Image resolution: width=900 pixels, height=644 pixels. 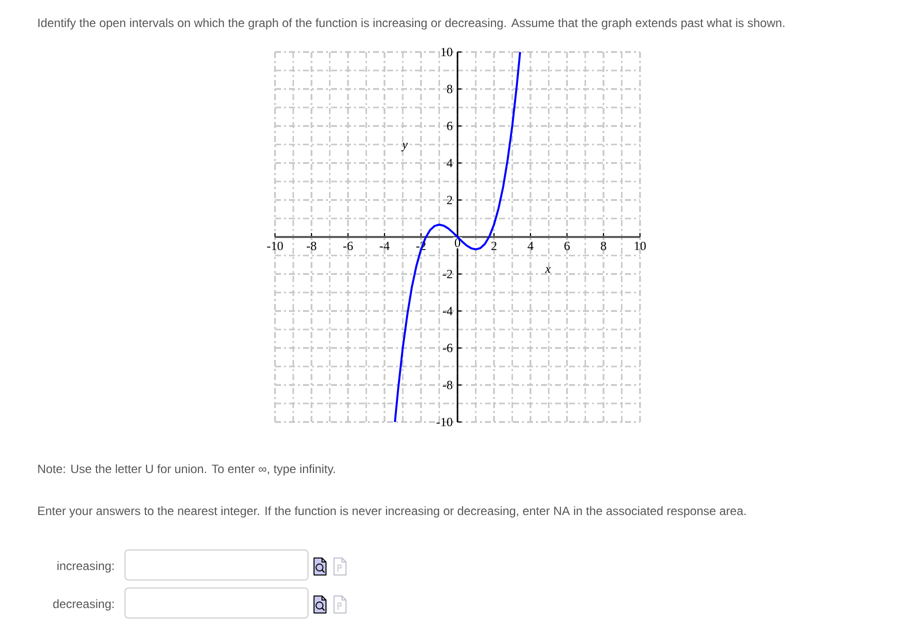 I want to click on x-tick-label: 8, so click(x=603, y=246).